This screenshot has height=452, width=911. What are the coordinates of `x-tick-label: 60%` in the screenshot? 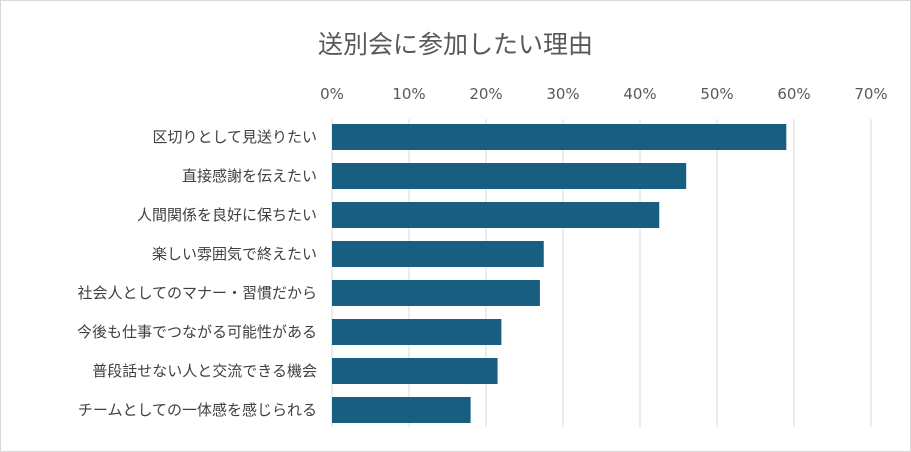 It's located at (793, 94).